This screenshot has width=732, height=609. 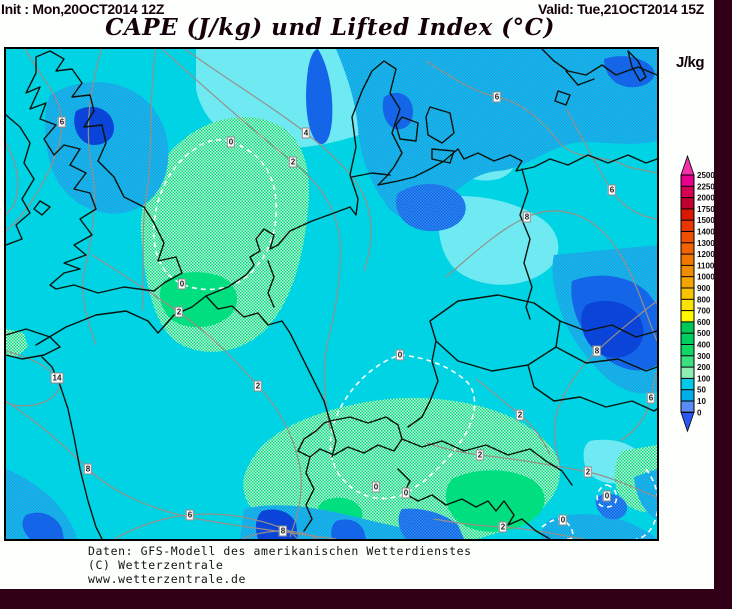 I want to click on colorbar-tick-label: 1200, so click(x=706, y=254).